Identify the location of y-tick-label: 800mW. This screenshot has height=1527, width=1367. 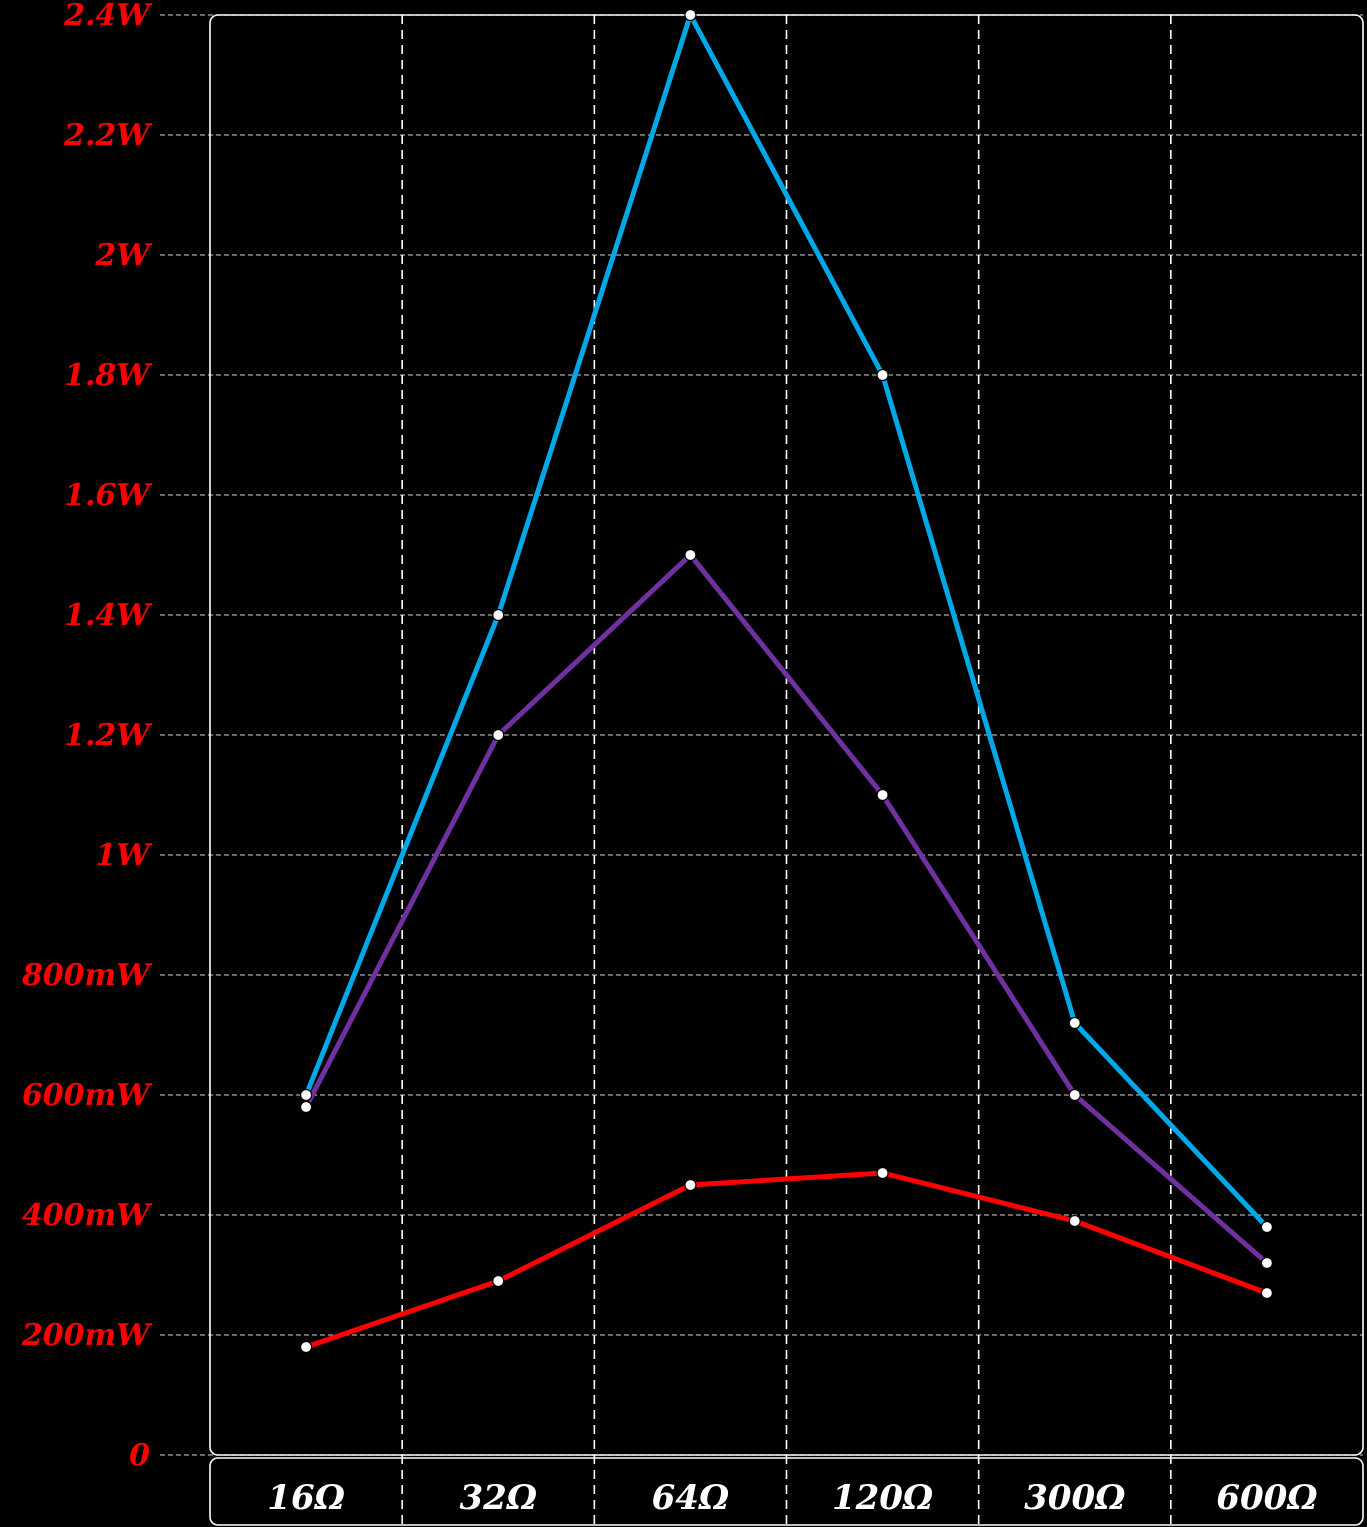
(87, 975).